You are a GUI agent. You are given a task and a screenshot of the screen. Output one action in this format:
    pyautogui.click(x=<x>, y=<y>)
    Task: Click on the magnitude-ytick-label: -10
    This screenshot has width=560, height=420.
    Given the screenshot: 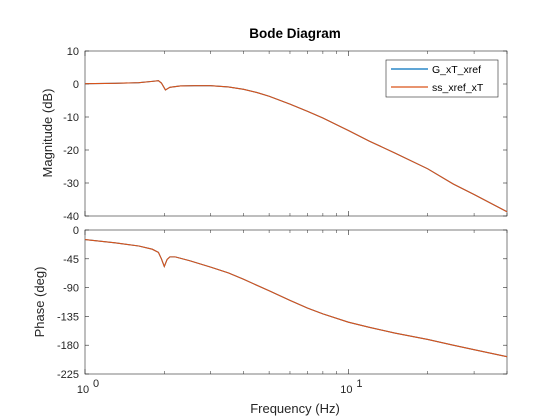 What is the action you would take?
    pyautogui.click(x=71, y=118)
    